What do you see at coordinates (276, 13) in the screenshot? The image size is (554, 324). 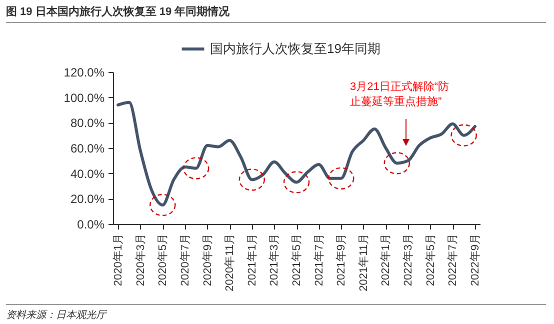 I see `chart-title: 图 19 日本国内旅行人次恢复至 19 年同期情况` at bounding box center [276, 13].